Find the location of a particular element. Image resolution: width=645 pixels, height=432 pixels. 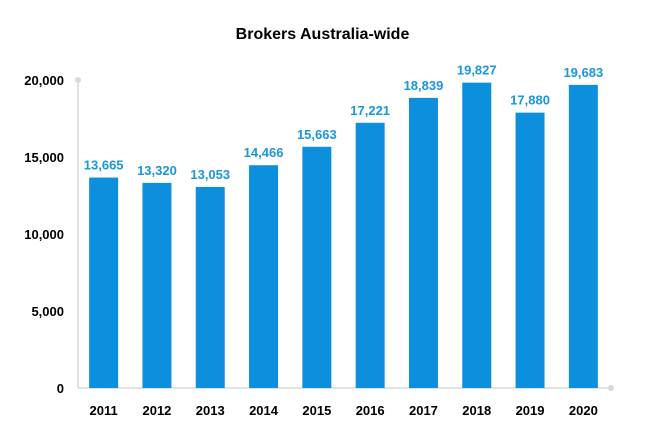

x-tick-label: 2019 is located at coordinates (530, 410).